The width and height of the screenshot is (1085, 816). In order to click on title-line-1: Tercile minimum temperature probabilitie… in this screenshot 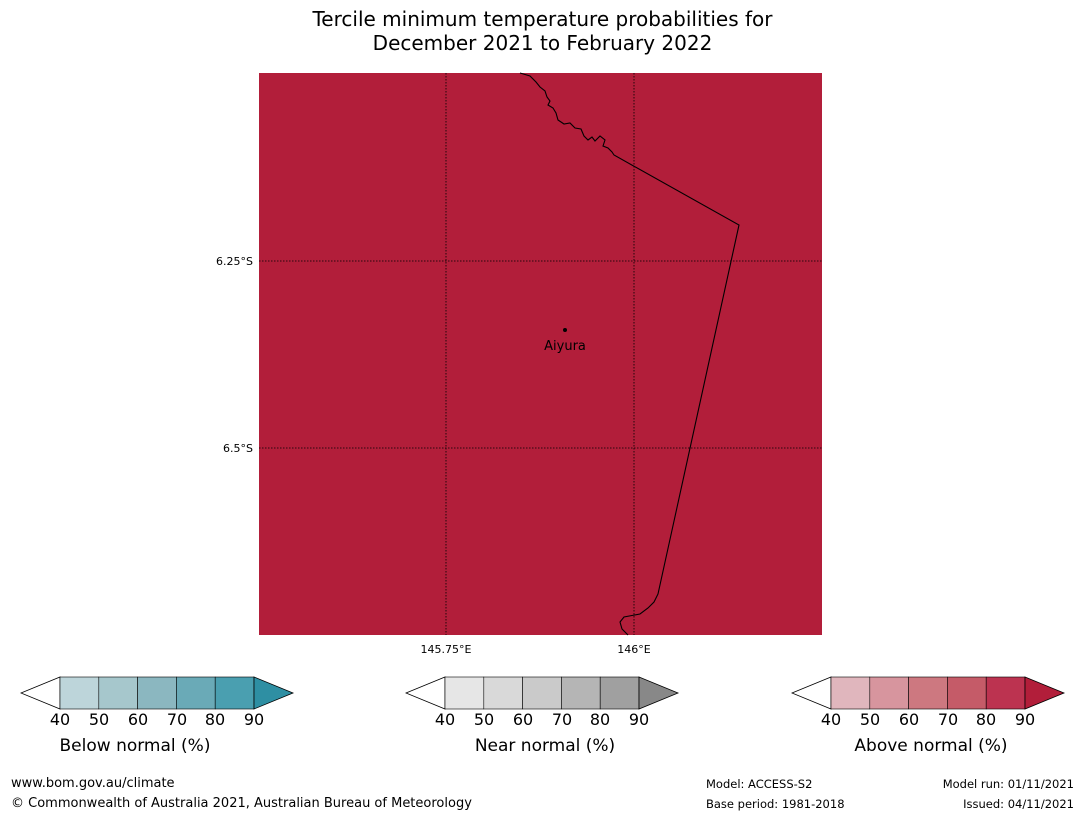, I will do `click(542, 19)`.